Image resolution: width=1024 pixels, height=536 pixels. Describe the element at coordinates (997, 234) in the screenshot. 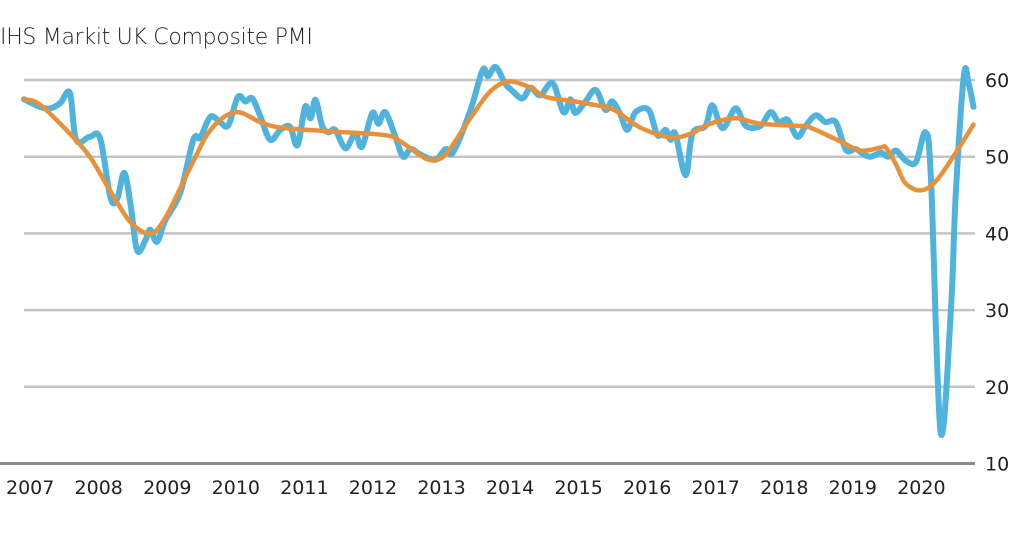

I see `y-tick-label: 40` at that location.